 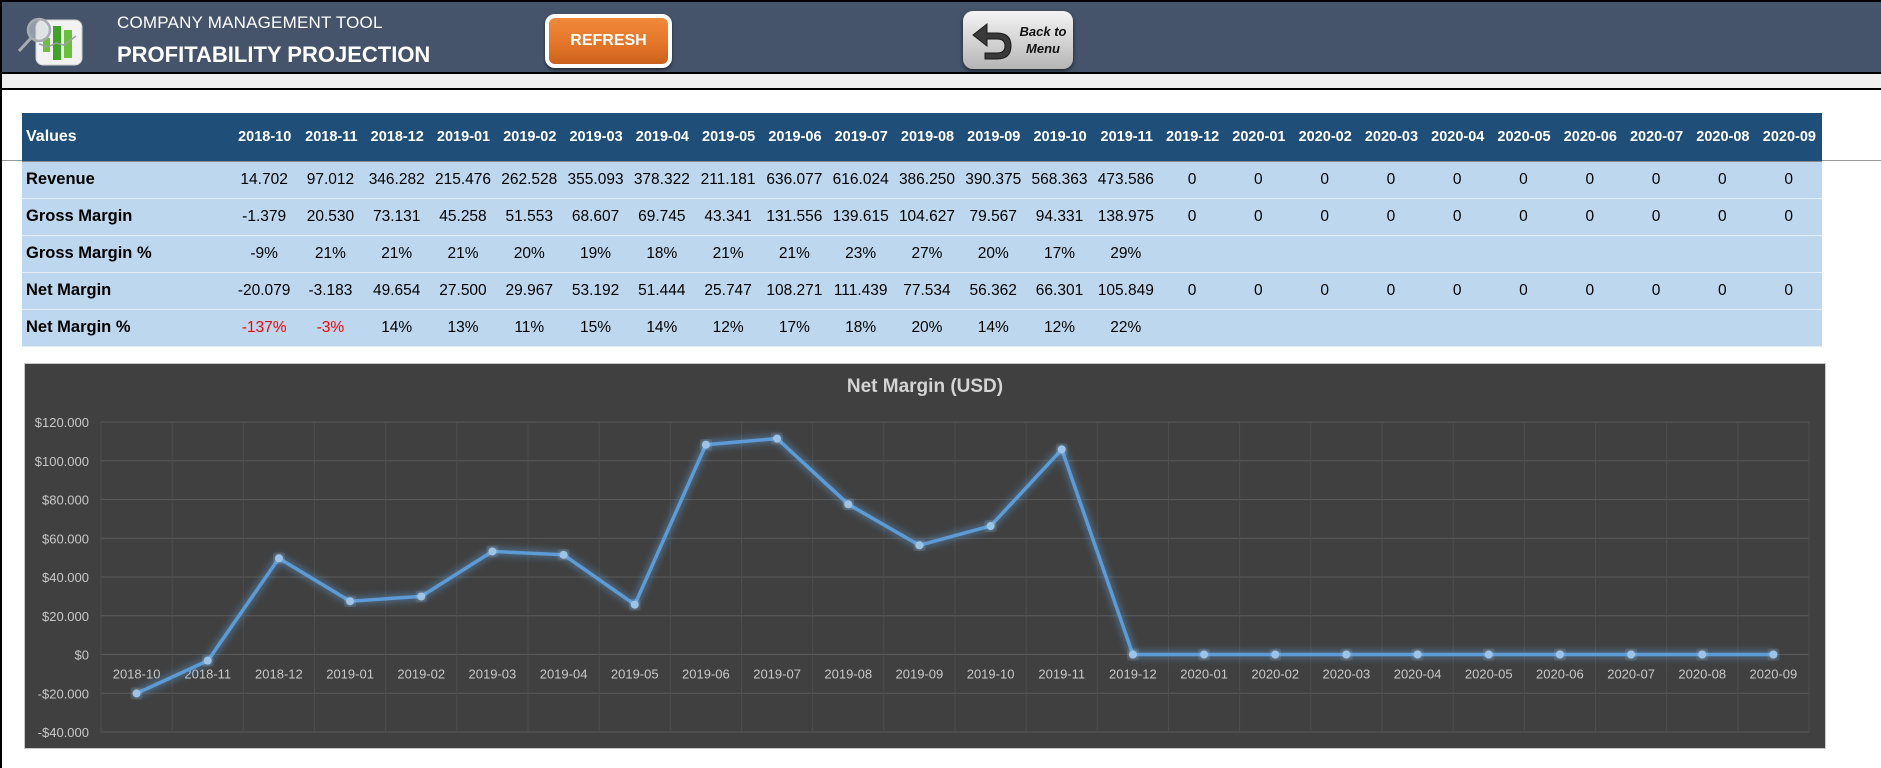 What do you see at coordinates (1788, 137) in the screenshot?
I see `column-header: 2020-09` at bounding box center [1788, 137].